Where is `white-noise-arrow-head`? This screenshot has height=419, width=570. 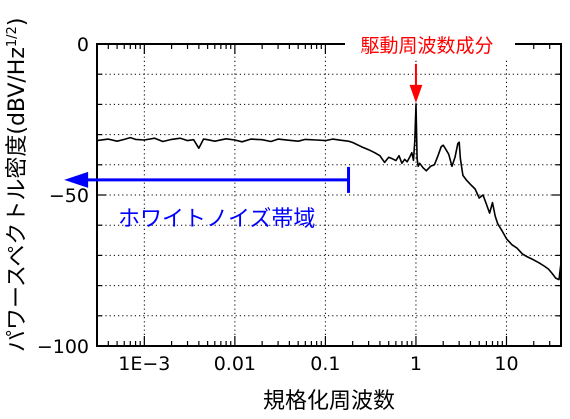 white-noise-arrow-head is located at coordinates (76, 179).